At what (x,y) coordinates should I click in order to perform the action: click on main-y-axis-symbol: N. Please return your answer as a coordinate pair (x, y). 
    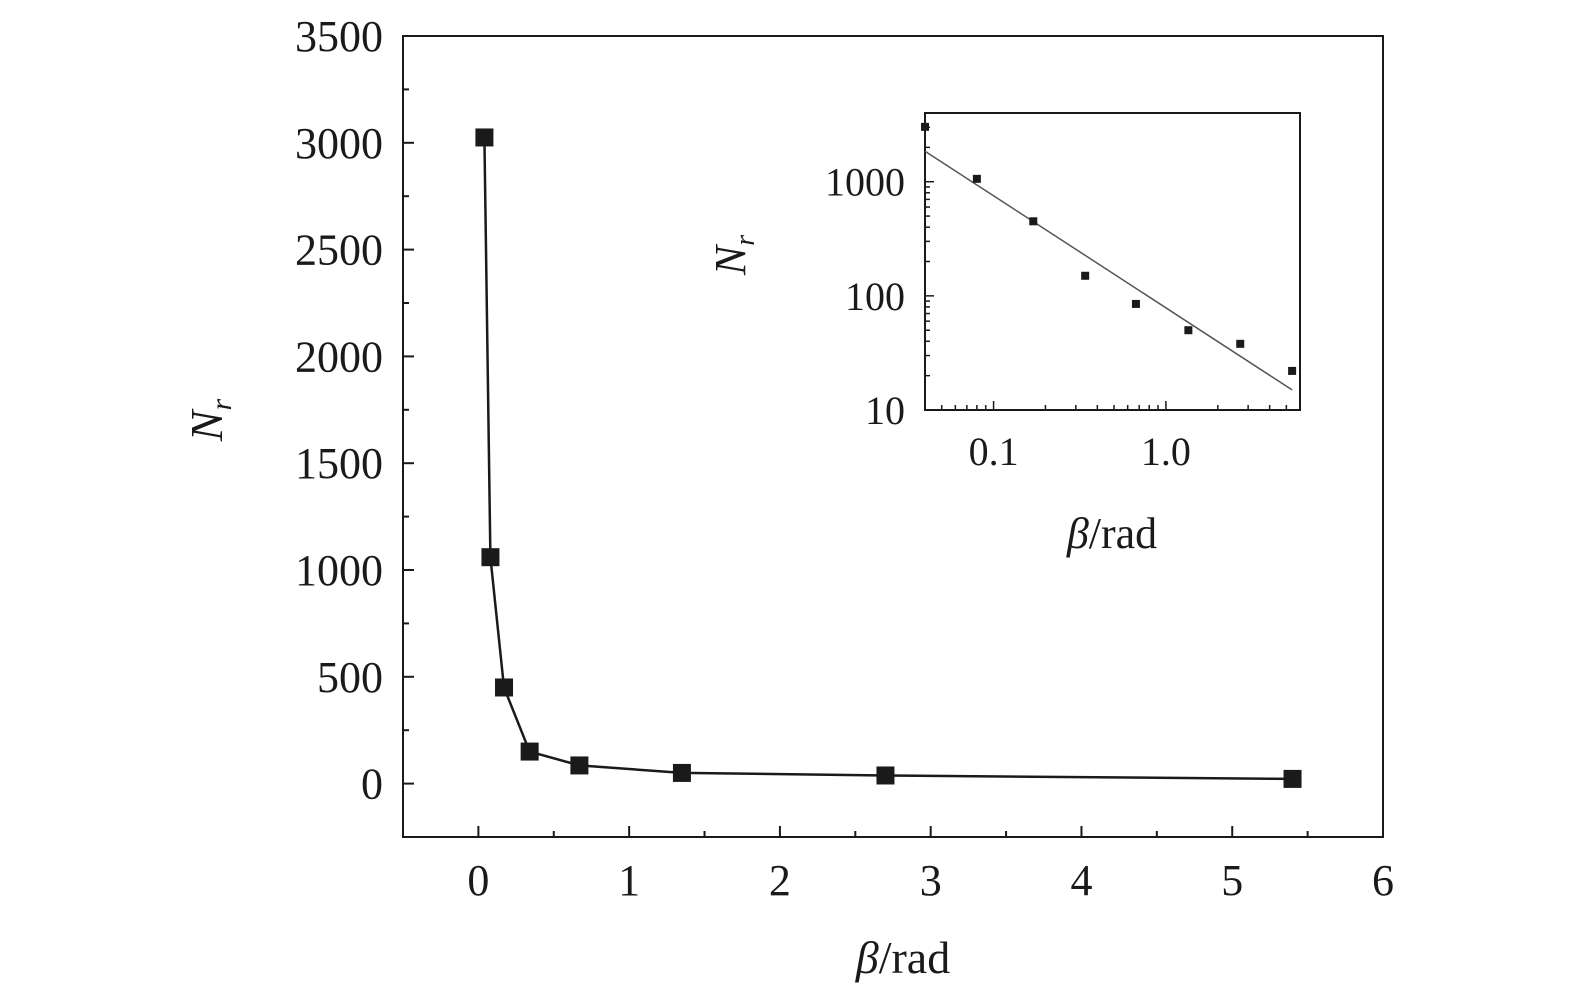
    Looking at the image, I should click on (206, 425).